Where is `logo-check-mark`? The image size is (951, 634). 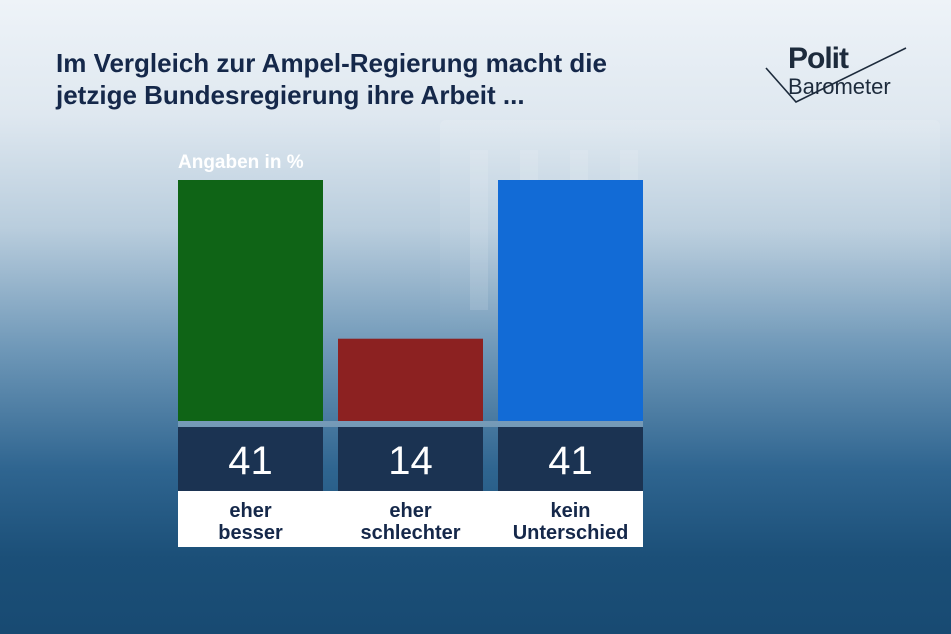
logo-check-mark is located at coordinates (836, 75).